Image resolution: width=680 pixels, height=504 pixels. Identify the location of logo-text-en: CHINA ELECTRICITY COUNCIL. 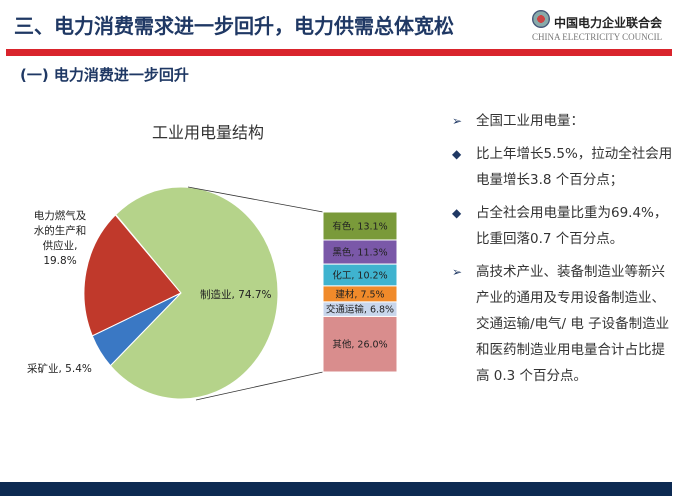
(597, 37).